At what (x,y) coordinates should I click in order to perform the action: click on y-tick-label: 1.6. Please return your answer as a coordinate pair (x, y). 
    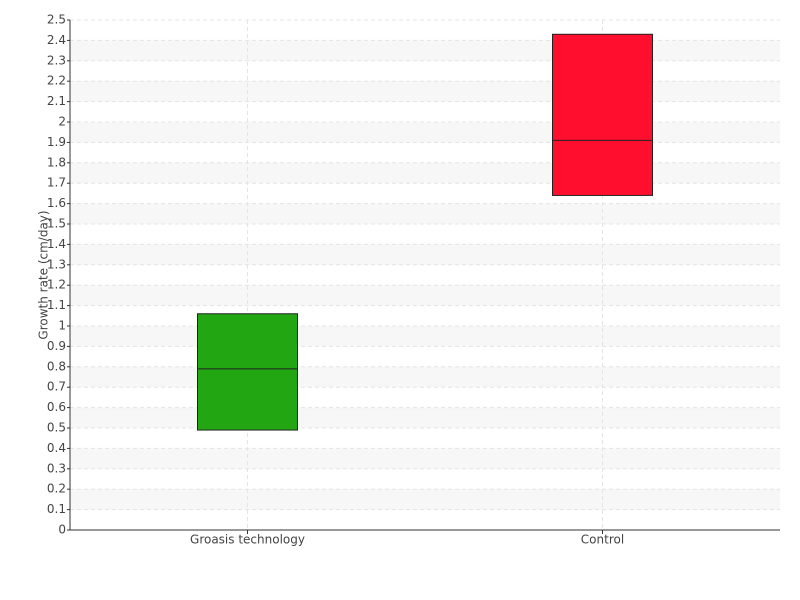
    Looking at the image, I should click on (56, 203).